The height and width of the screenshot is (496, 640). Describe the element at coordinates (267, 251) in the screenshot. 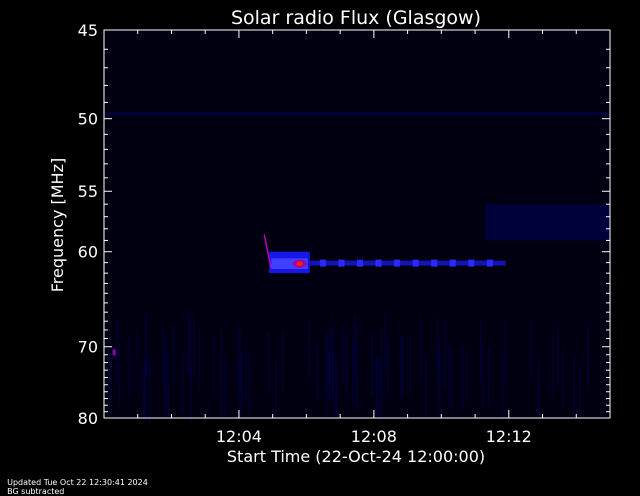

I see `drift-streak` at that location.